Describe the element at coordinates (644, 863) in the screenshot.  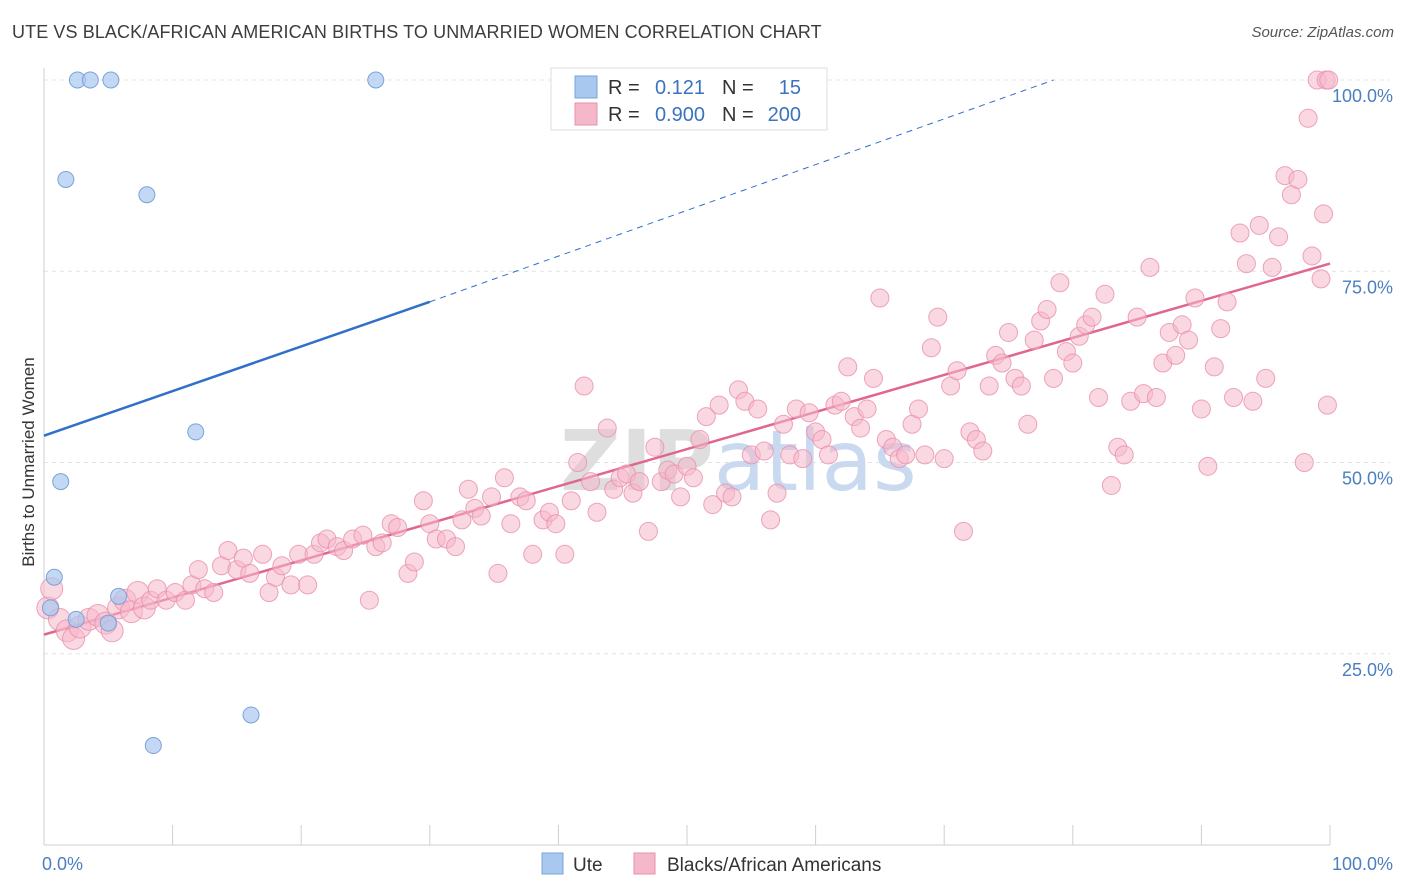
I see `legend-swatch-black-african-americans` at that location.